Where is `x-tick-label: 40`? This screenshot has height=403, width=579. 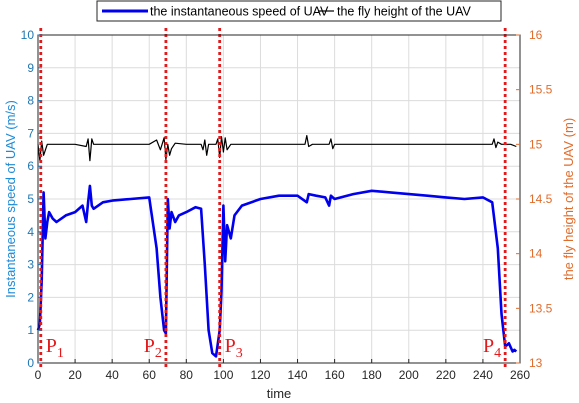 x-tick-label: 40 is located at coordinates (112, 375).